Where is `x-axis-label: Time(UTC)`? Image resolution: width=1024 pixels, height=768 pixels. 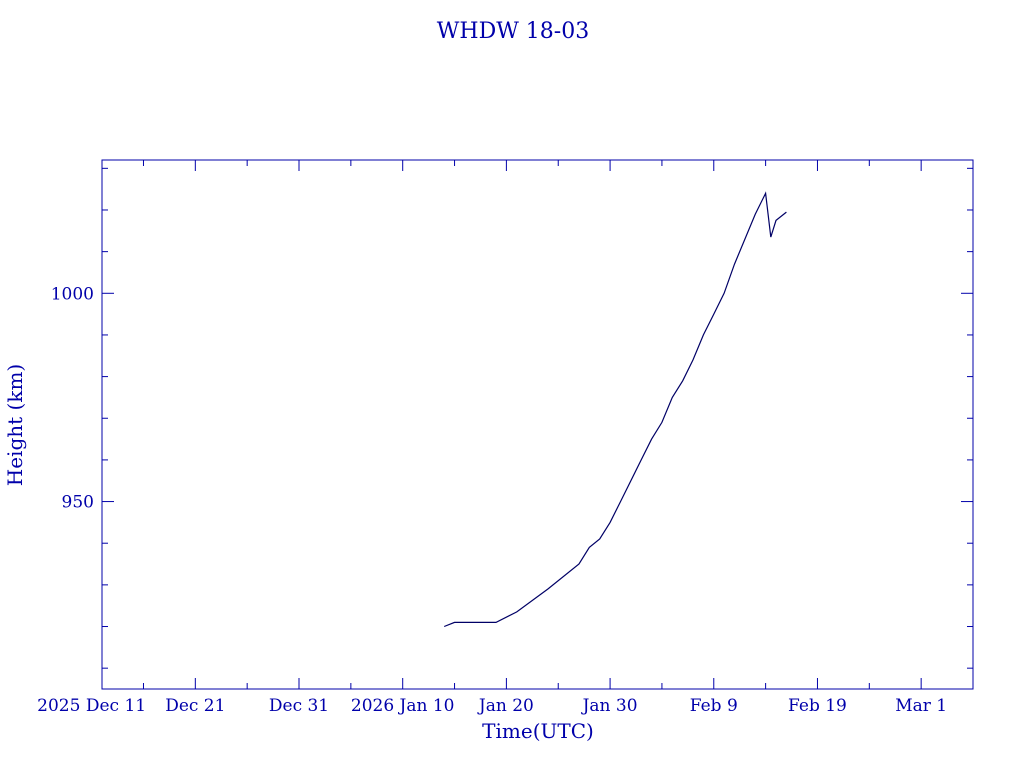
x-axis-label: Time(UTC) is located at coordinates (538, 731).